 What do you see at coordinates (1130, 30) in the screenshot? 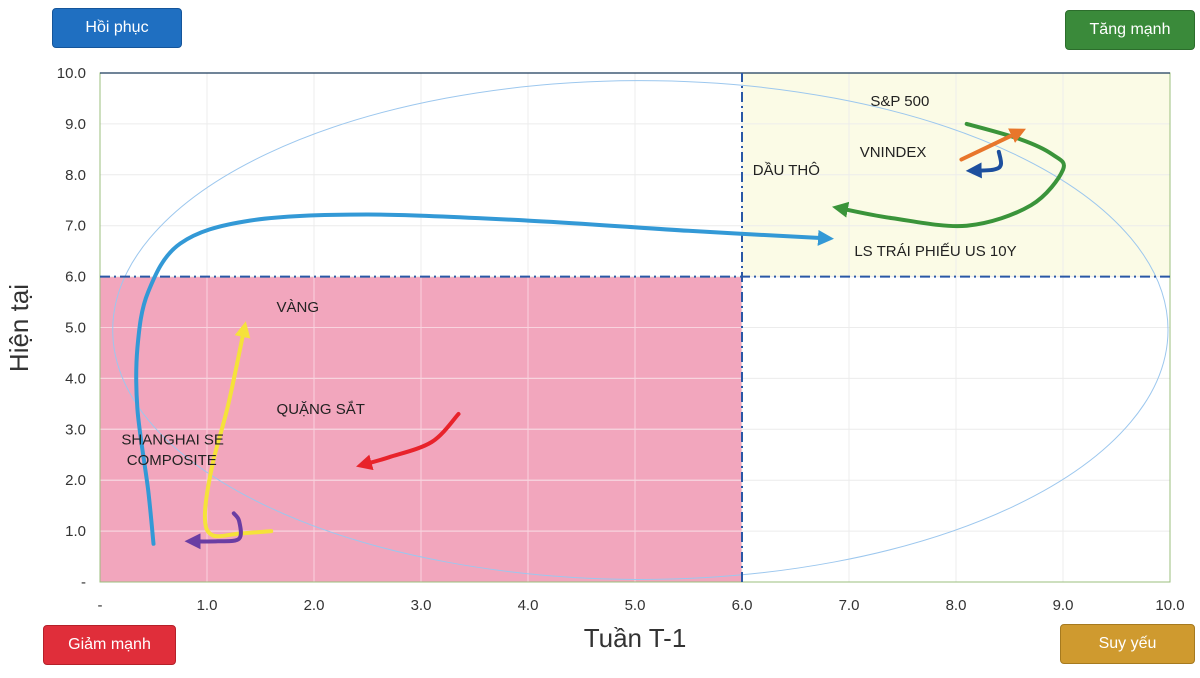
I see `strong-rise-quadrant-label: Tăng mạnh` at bounding box center [1130, 30].